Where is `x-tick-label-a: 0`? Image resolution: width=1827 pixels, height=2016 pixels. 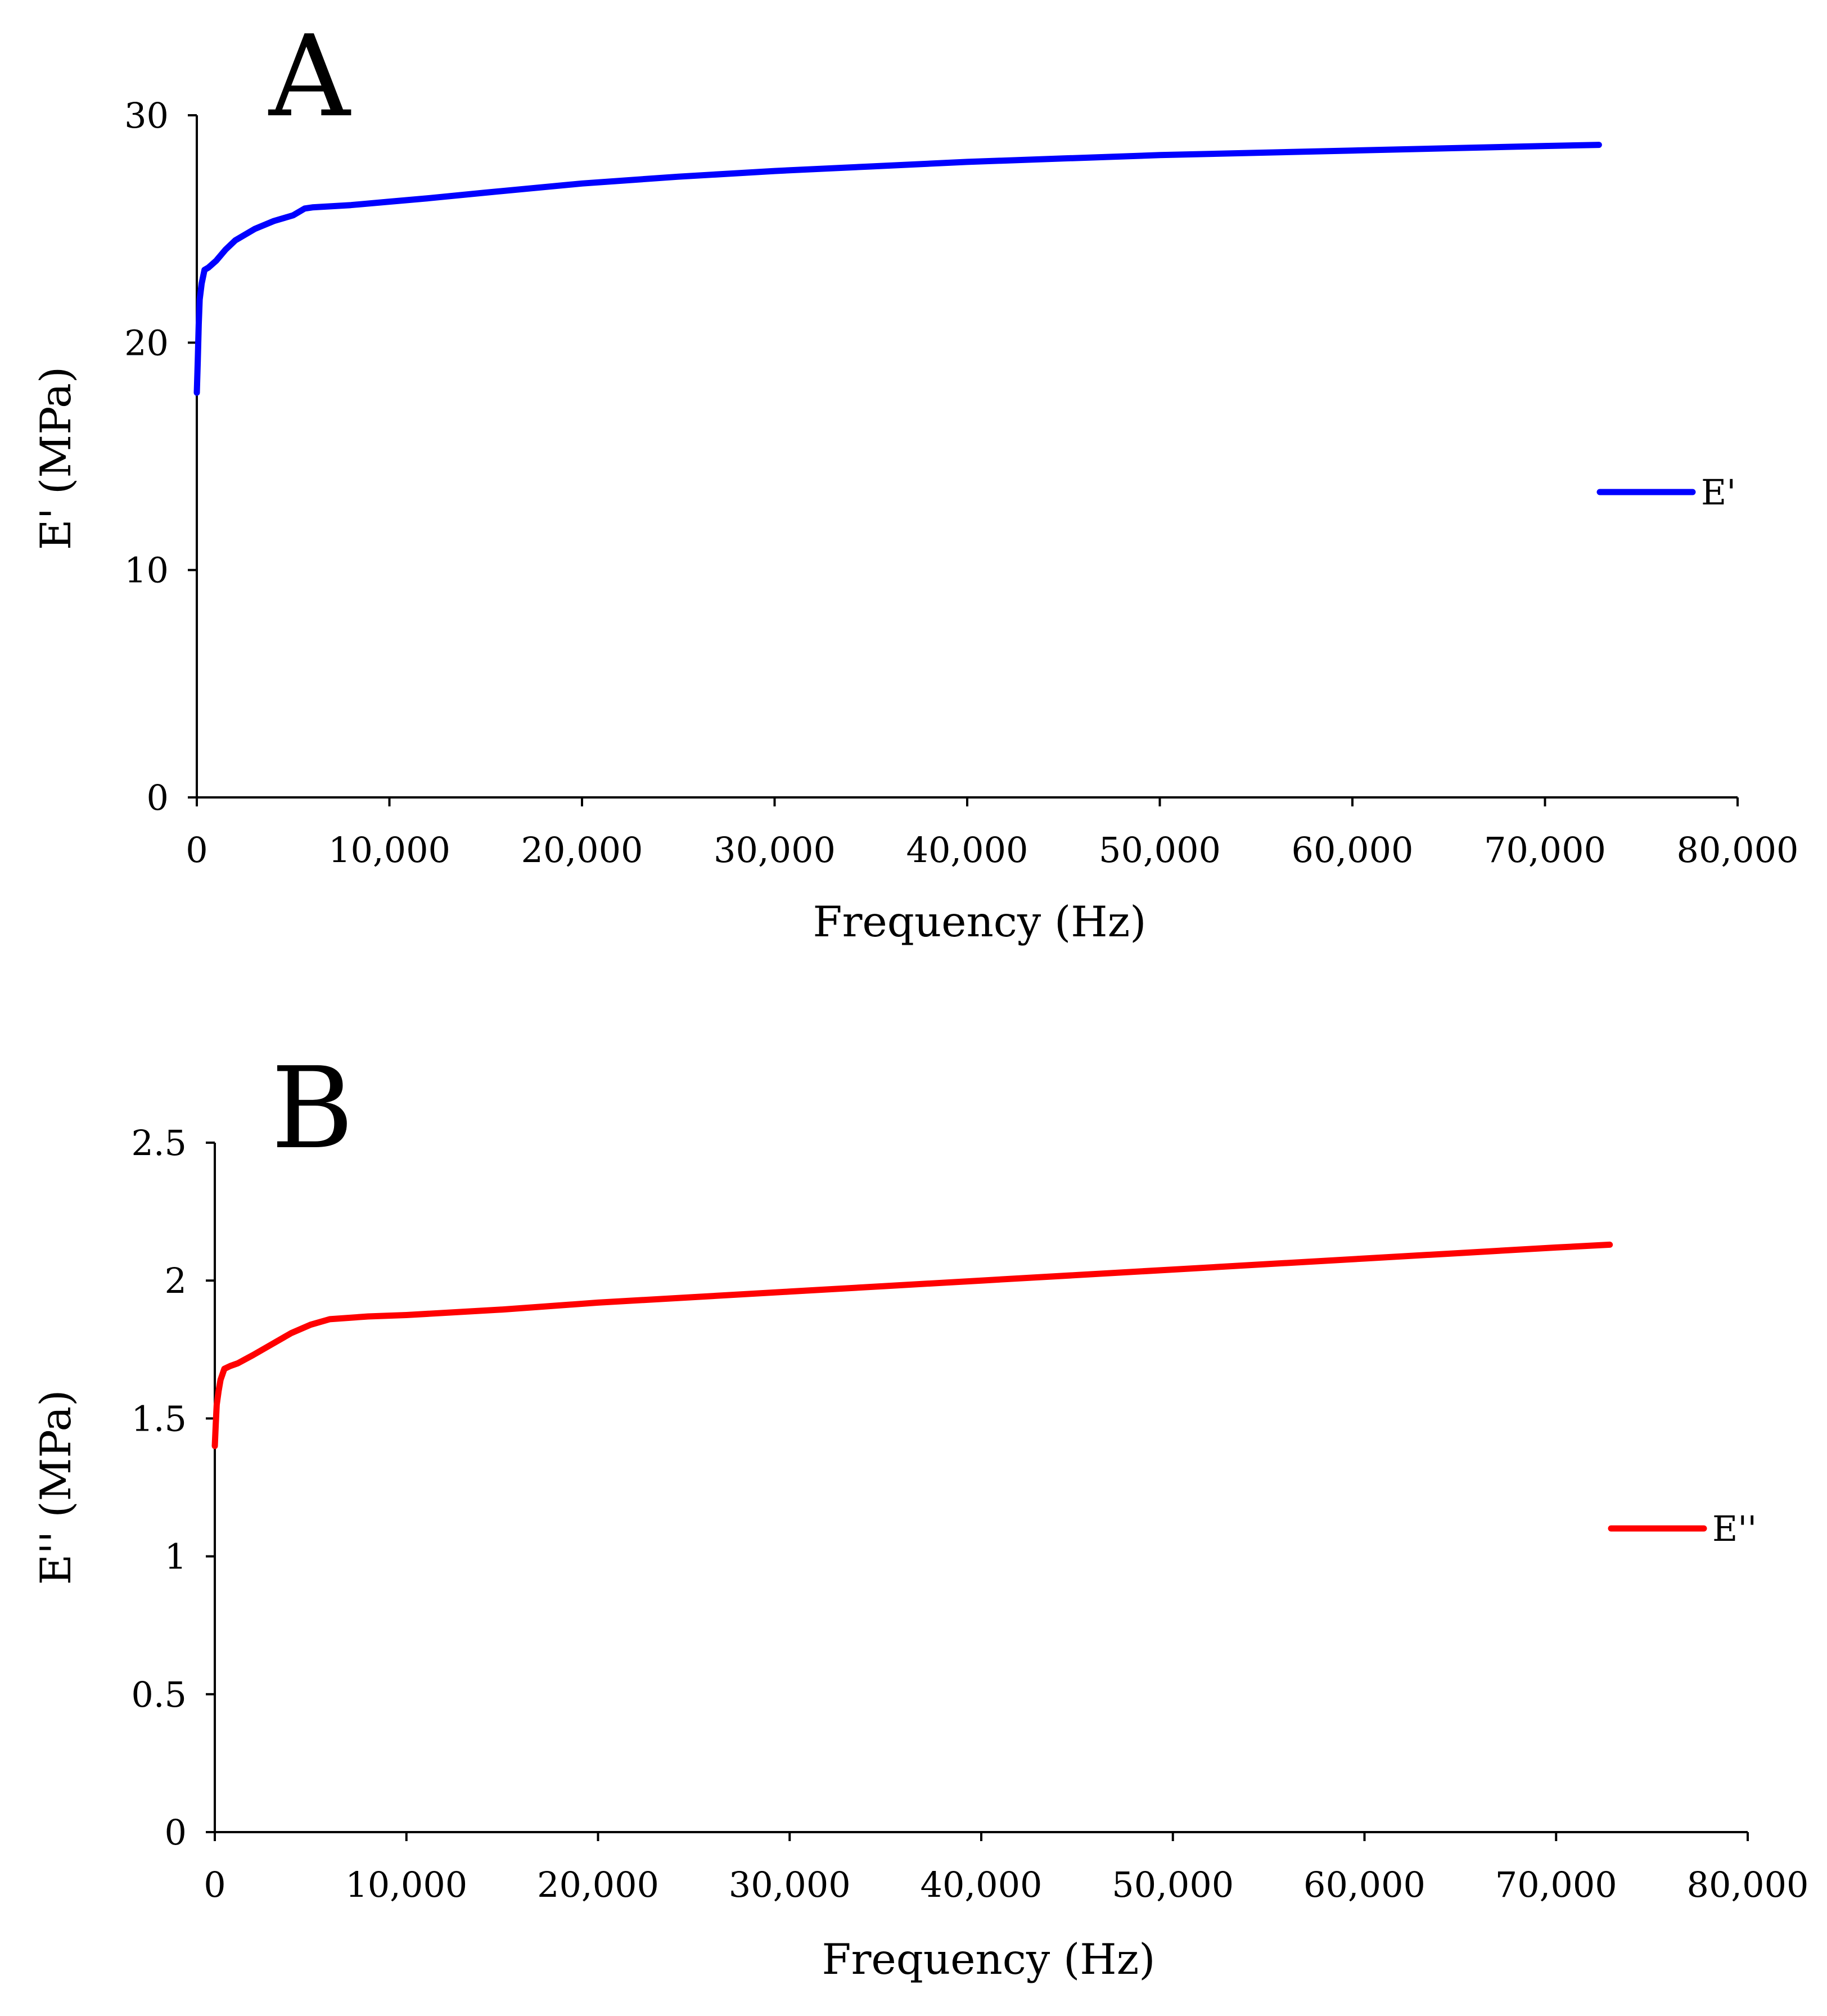 x-tick-label-a: 0 is located at coordinates (196, 850).